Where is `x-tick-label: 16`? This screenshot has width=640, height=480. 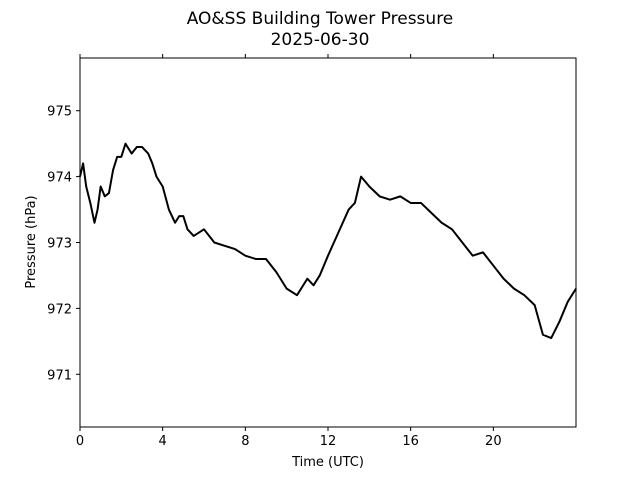 x-tick-label: 16 is located at coordinates (410, 441).